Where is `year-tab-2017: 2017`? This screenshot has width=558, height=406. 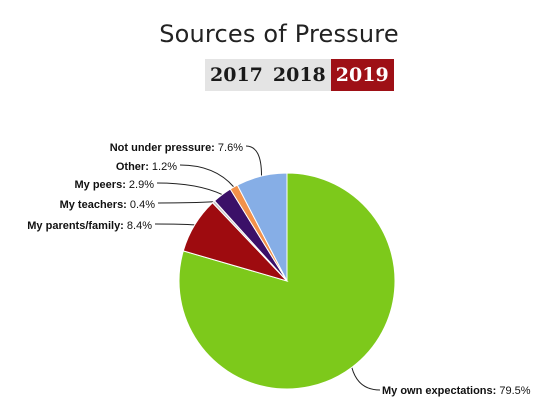
year-tab-2017: 2017 is located at coordinates (236, 75).